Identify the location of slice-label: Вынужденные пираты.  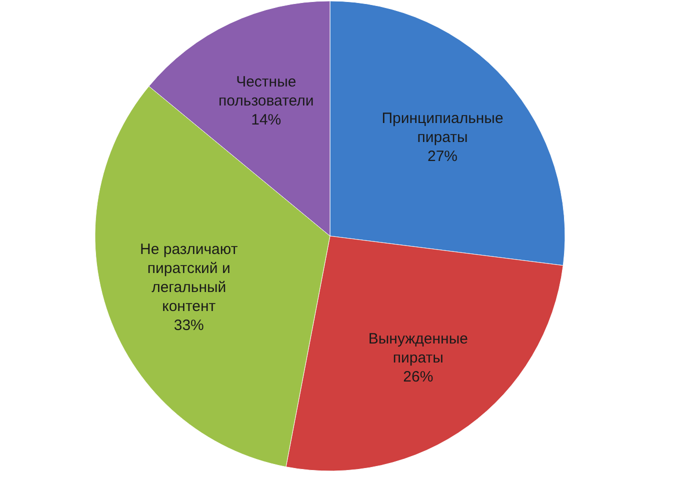
(418, 348).